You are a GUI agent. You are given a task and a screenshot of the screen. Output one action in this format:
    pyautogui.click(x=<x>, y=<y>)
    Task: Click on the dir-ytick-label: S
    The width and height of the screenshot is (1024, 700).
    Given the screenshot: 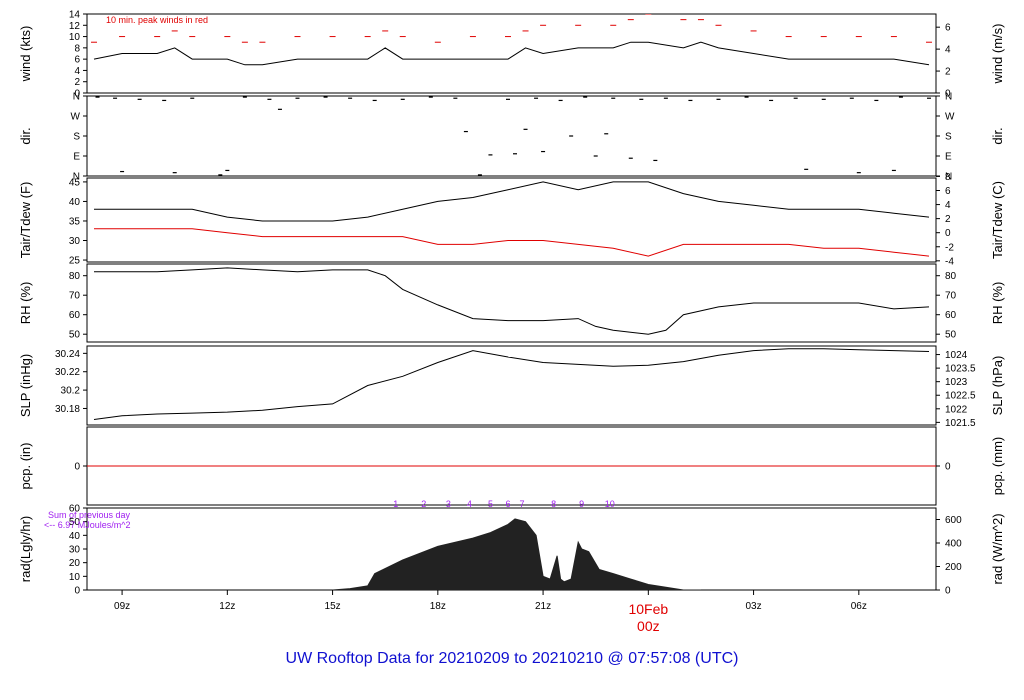 What is the action you would take?
    pyautogui.click(x=76, y=137)
    